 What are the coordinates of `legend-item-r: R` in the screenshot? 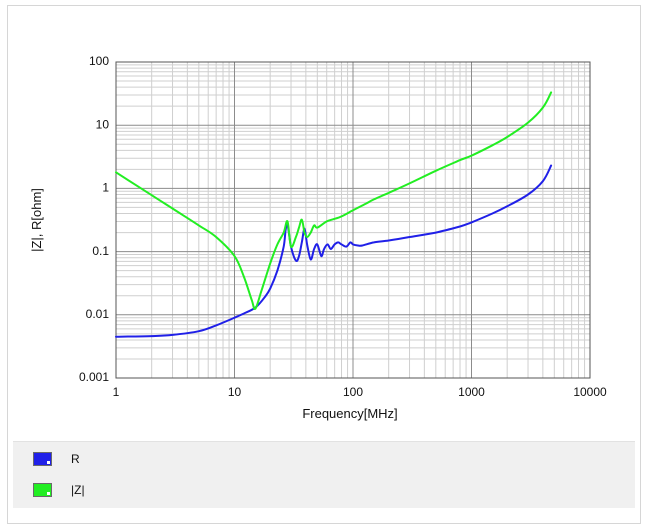 It's located at (56, 459).